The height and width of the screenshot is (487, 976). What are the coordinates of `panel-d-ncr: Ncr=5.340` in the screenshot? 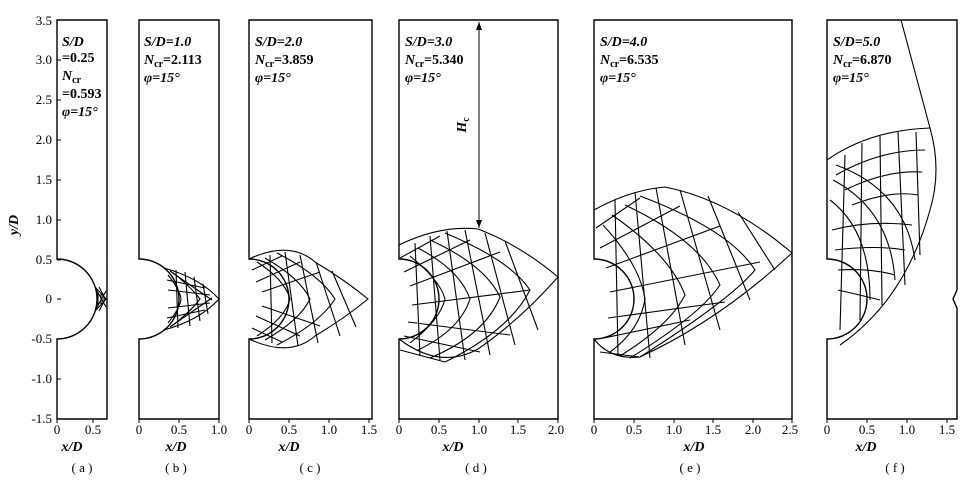 It's located at (434, 61).